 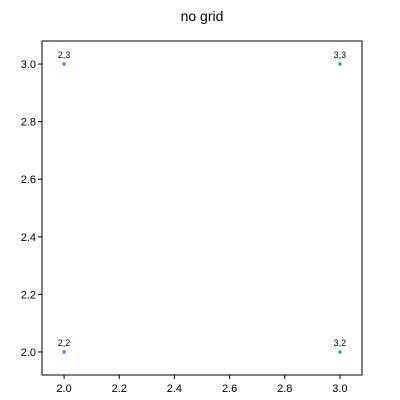 I want to click on data-point-label: 2,3, so click(x=64, y=55).